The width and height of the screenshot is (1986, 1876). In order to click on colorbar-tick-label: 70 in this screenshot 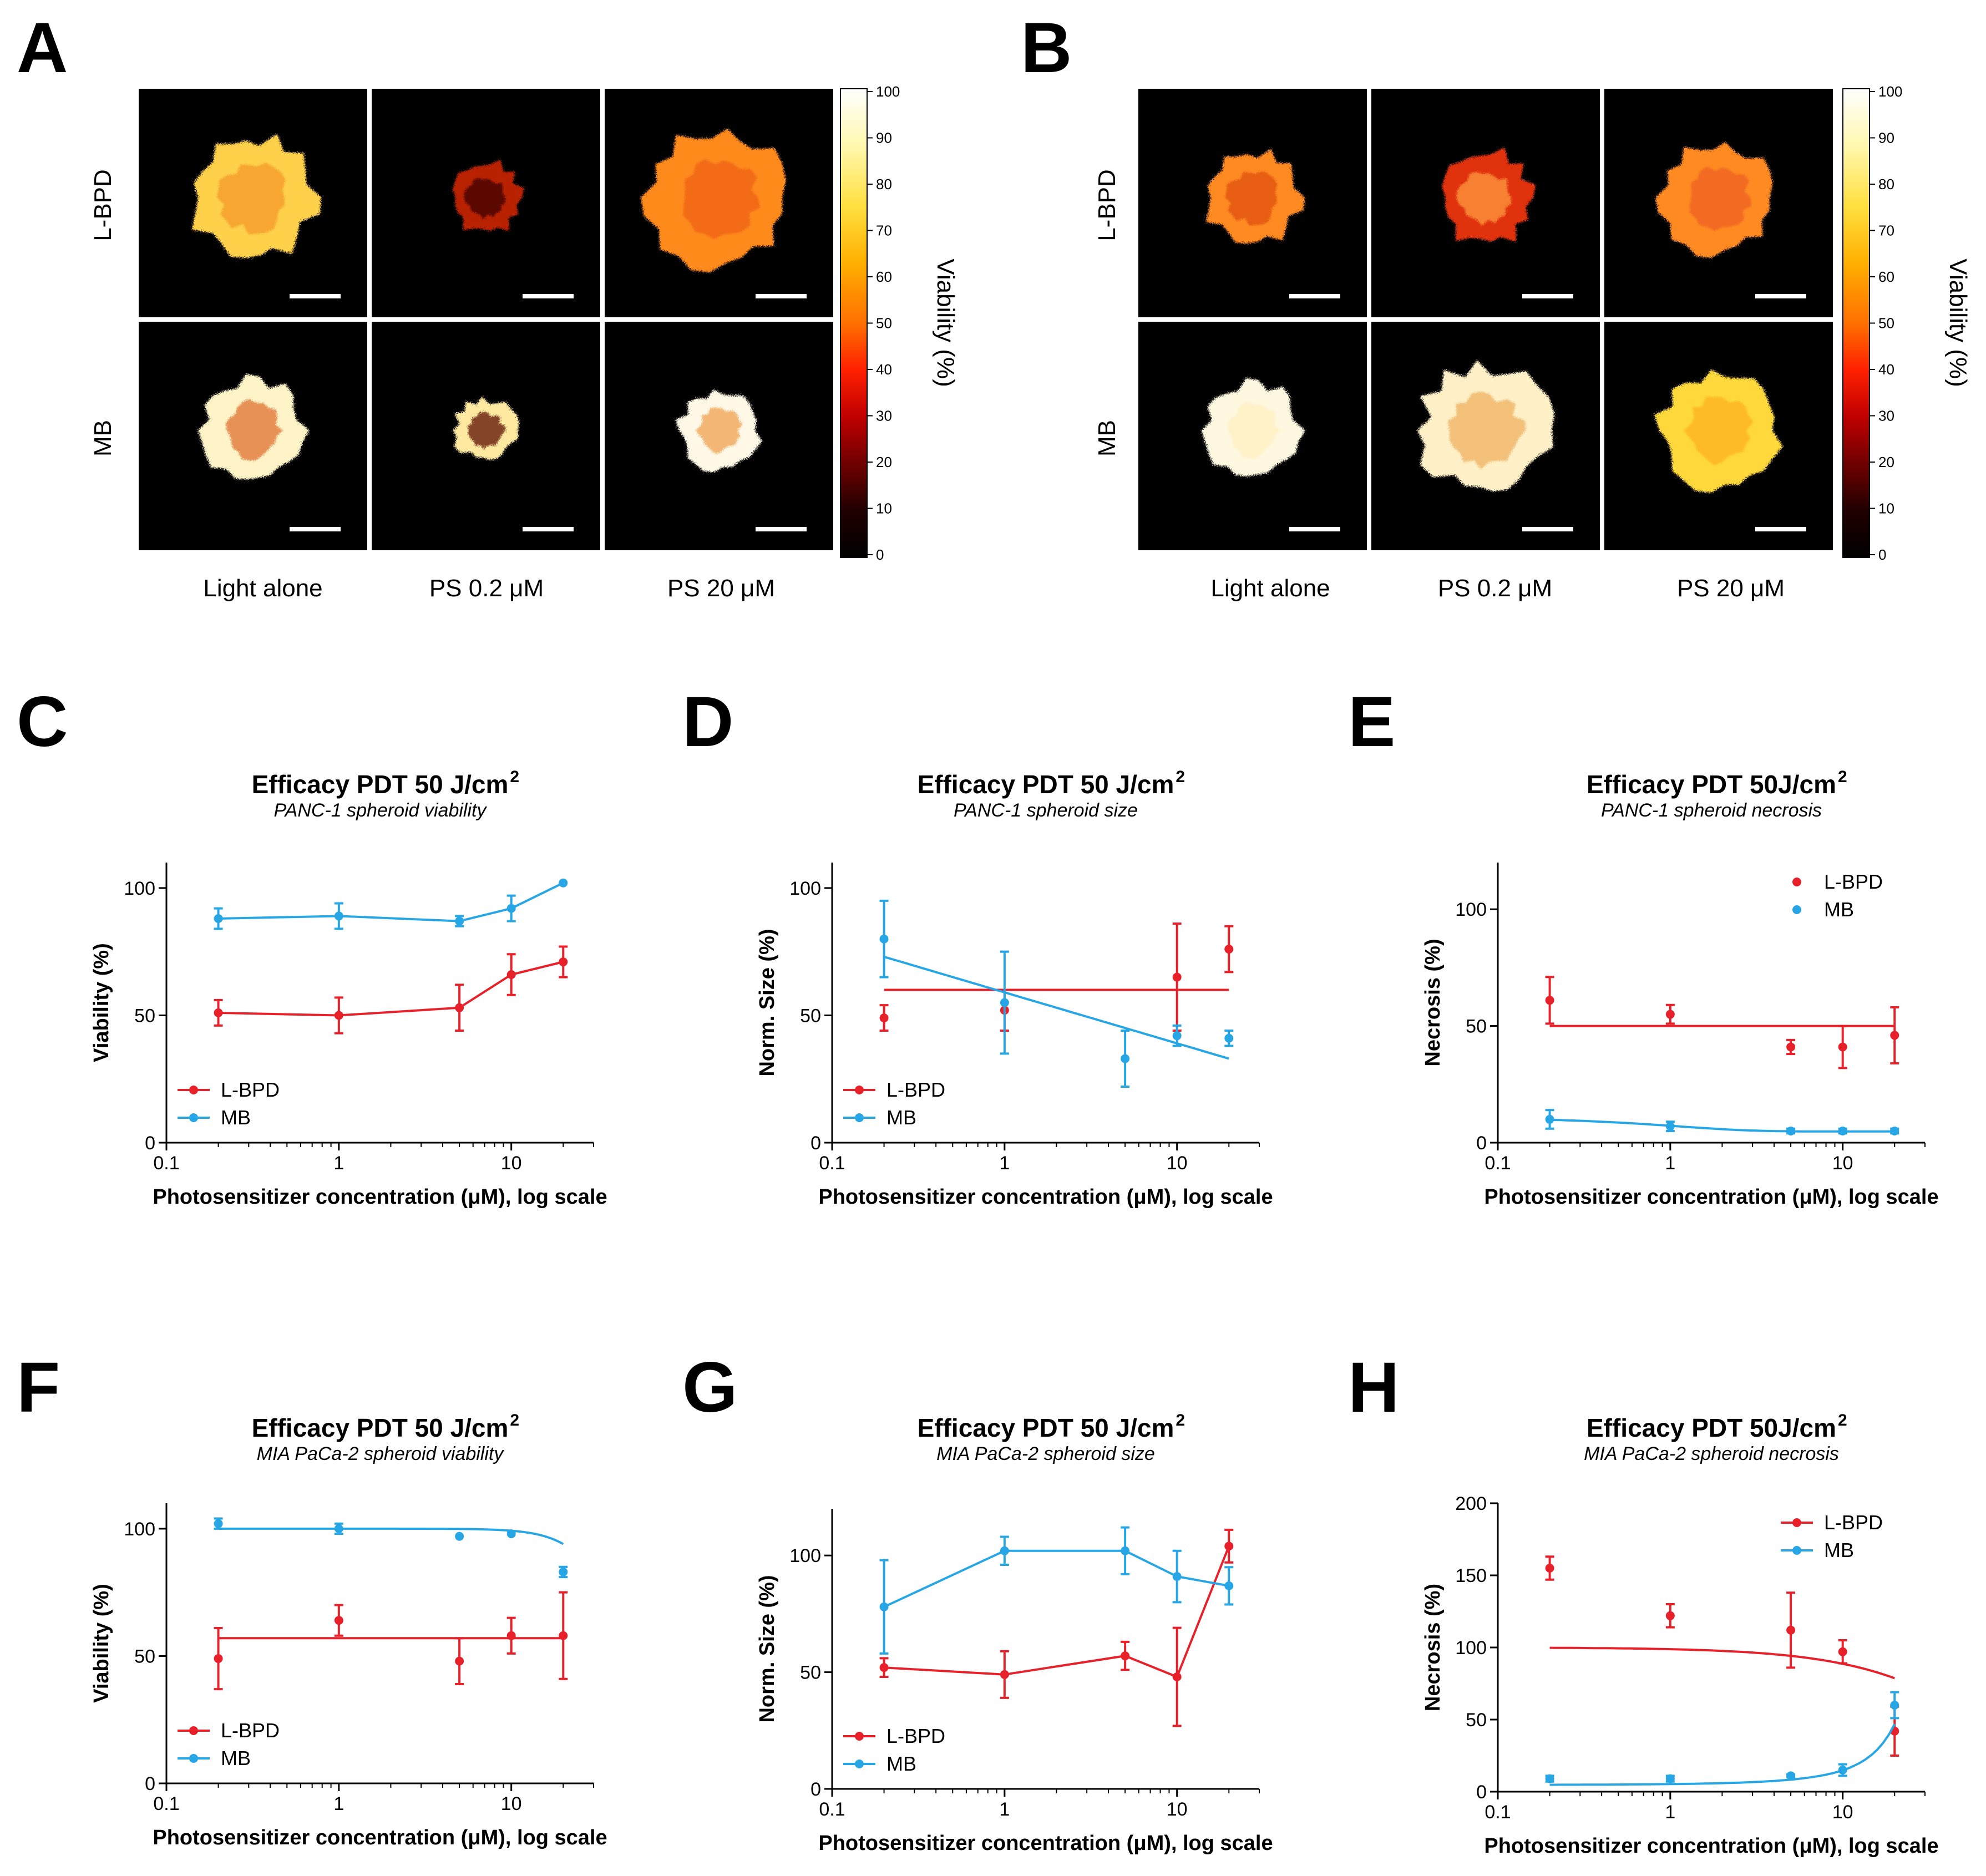, I will do `click(884, 230)`.